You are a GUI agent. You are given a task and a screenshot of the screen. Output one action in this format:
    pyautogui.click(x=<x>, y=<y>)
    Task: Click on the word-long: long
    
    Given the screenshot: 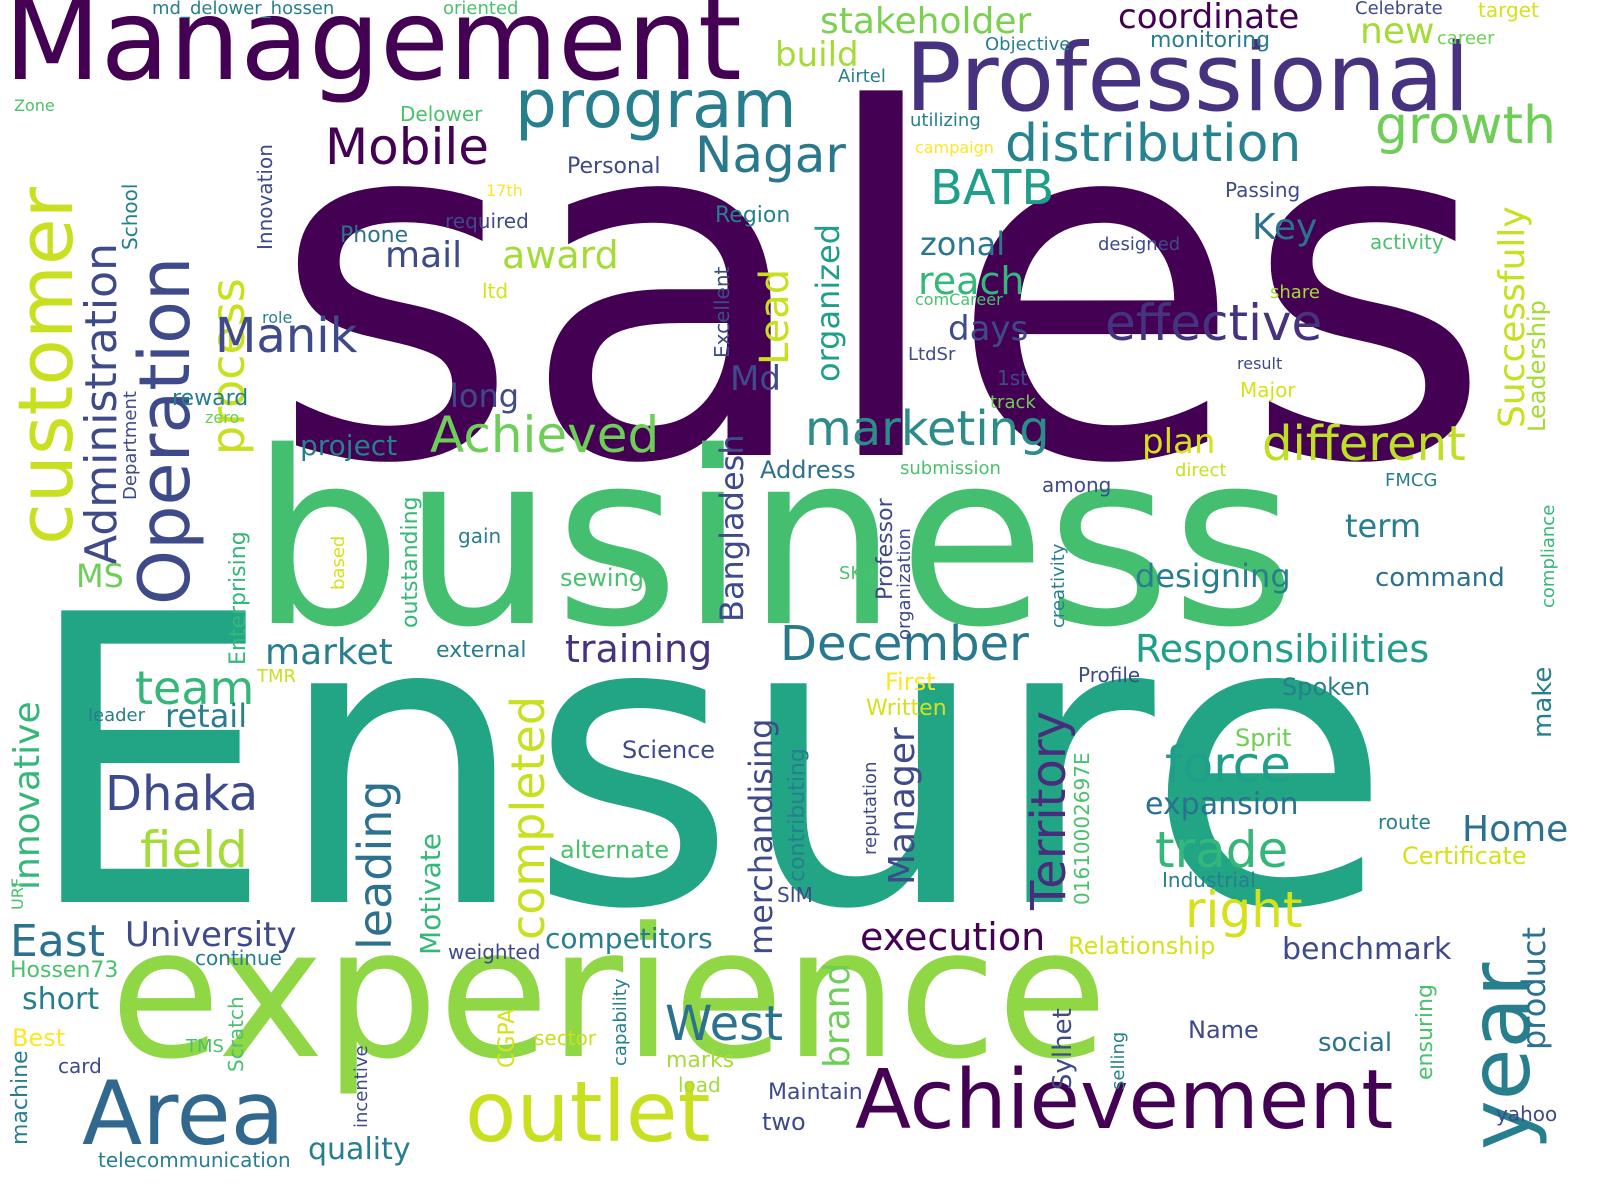 What is the action you would take?
    pyautogui.click(x=485, y=396)
    